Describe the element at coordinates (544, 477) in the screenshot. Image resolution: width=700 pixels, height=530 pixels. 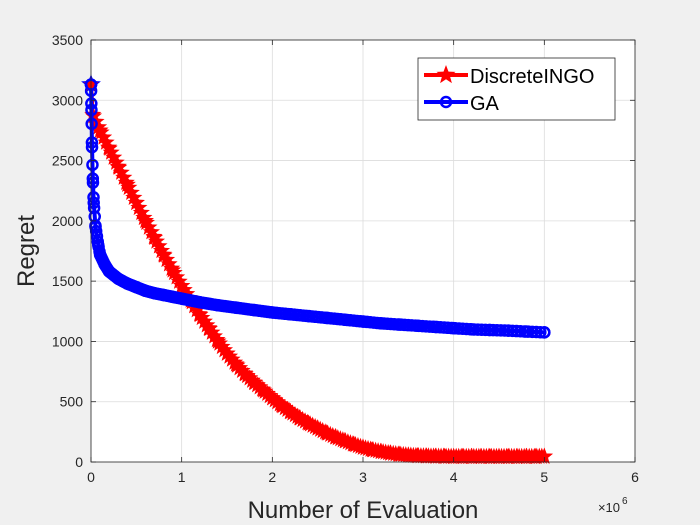
I see `x-tick-label: 5` at that location.